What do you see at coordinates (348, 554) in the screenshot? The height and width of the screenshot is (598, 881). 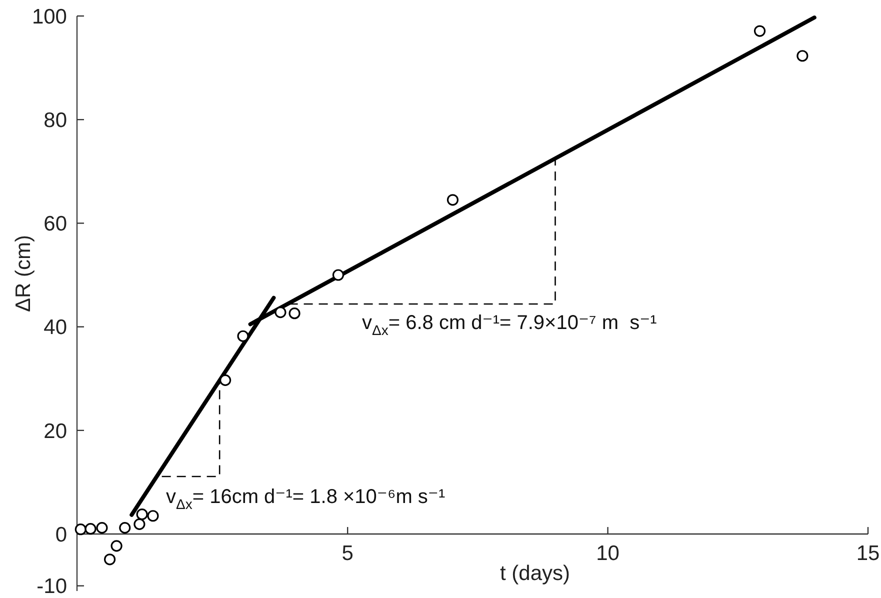 I see `x-tick-label: 5` at bounding box center [348, 554].